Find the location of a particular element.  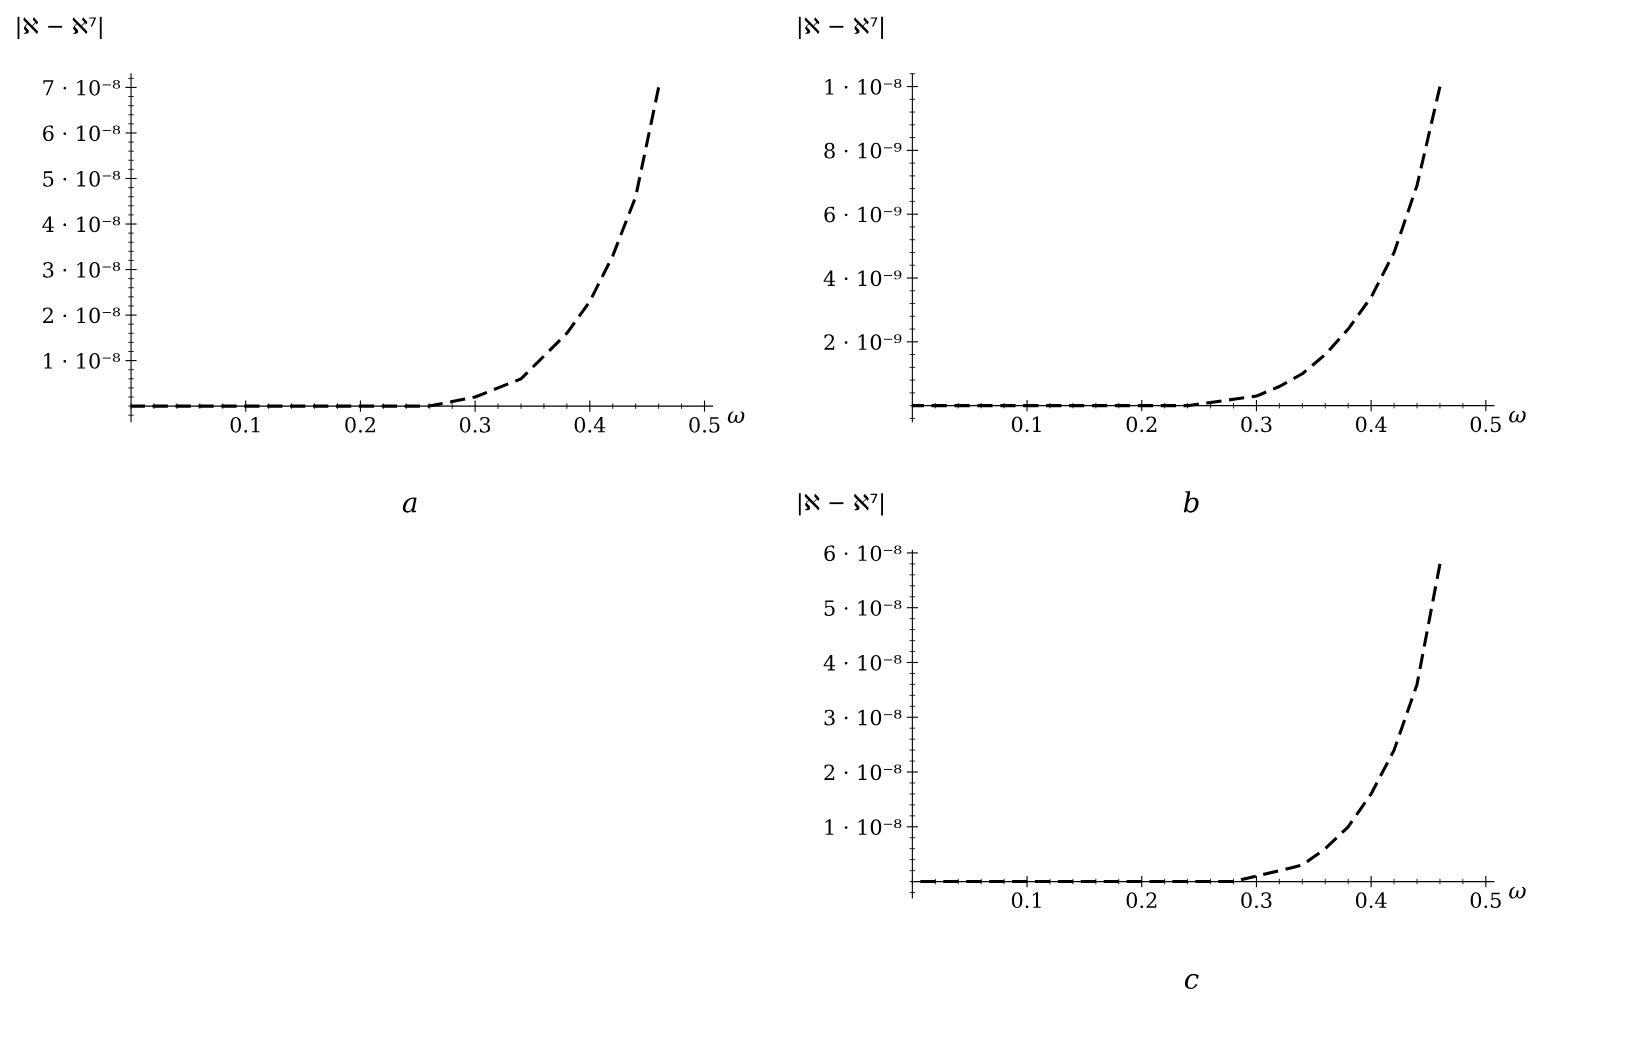

y-tick-label: 6 · 10⁻⁹ is located at coordinates (863, 214).